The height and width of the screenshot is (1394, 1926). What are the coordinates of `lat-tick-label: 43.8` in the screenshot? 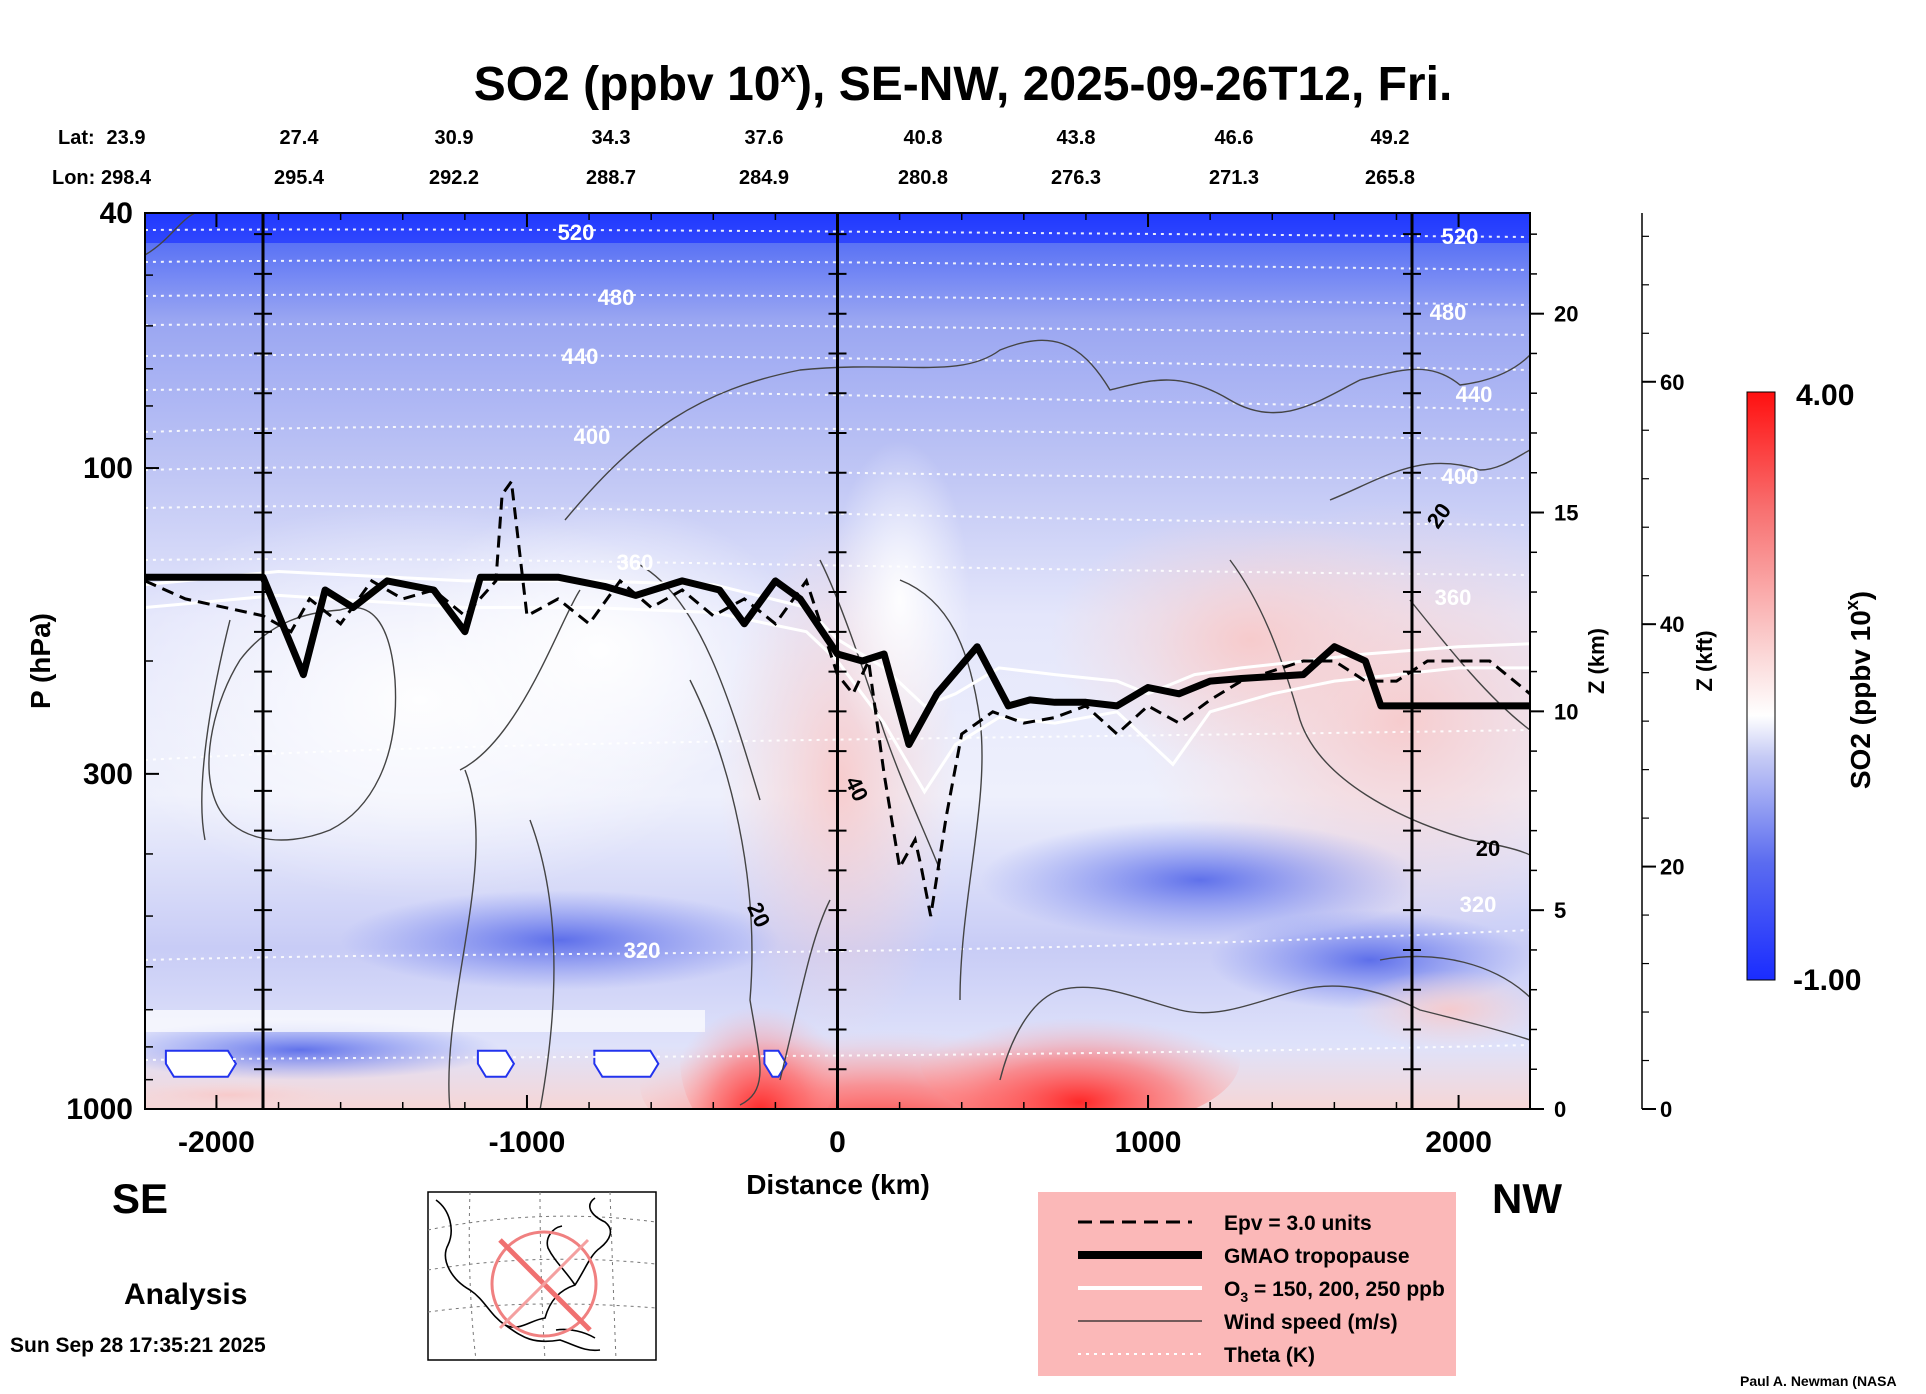 It's located at (1076, 138).